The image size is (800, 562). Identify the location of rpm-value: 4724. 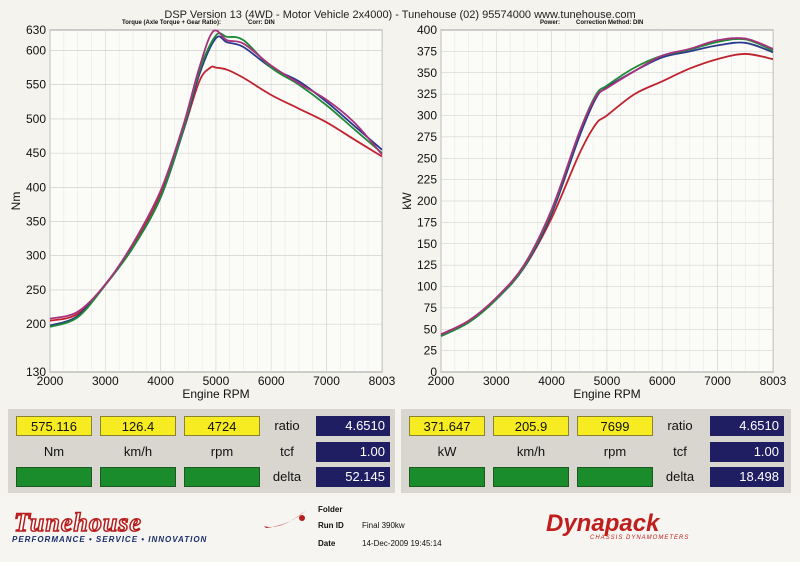
(222, 426).